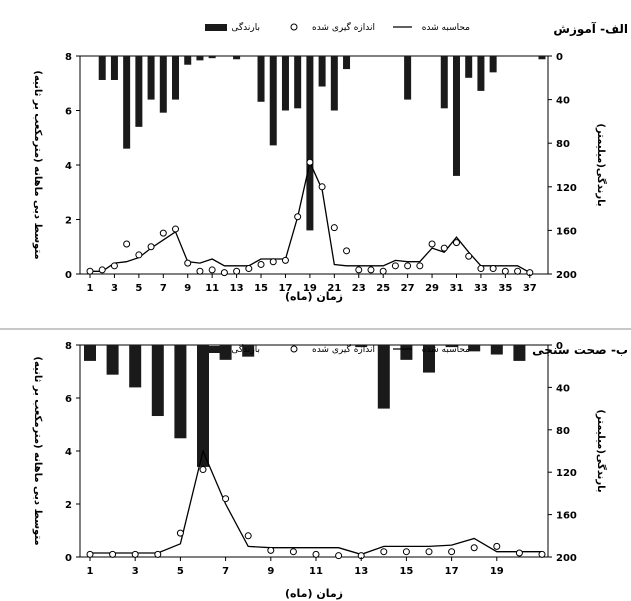 The height and width of the screenshot is (601, 631). I want to click on valid-ytick-label: 8, so click(68, 346).